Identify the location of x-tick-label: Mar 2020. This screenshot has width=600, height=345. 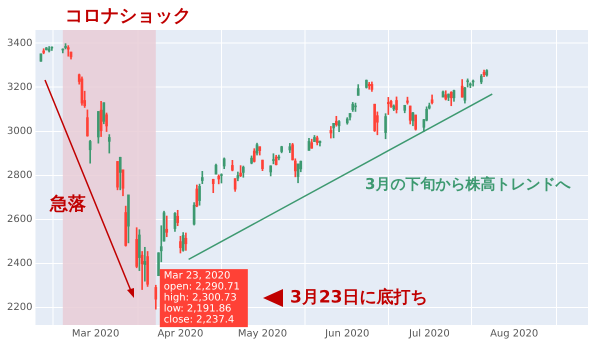
(96, 334).